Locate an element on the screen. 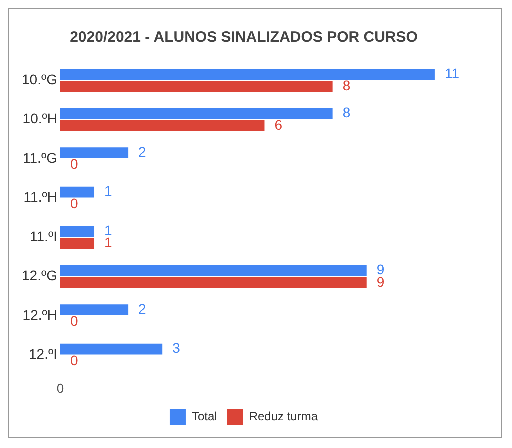  y-tick-label: 11.ºH is located at coordinates (41, 197).